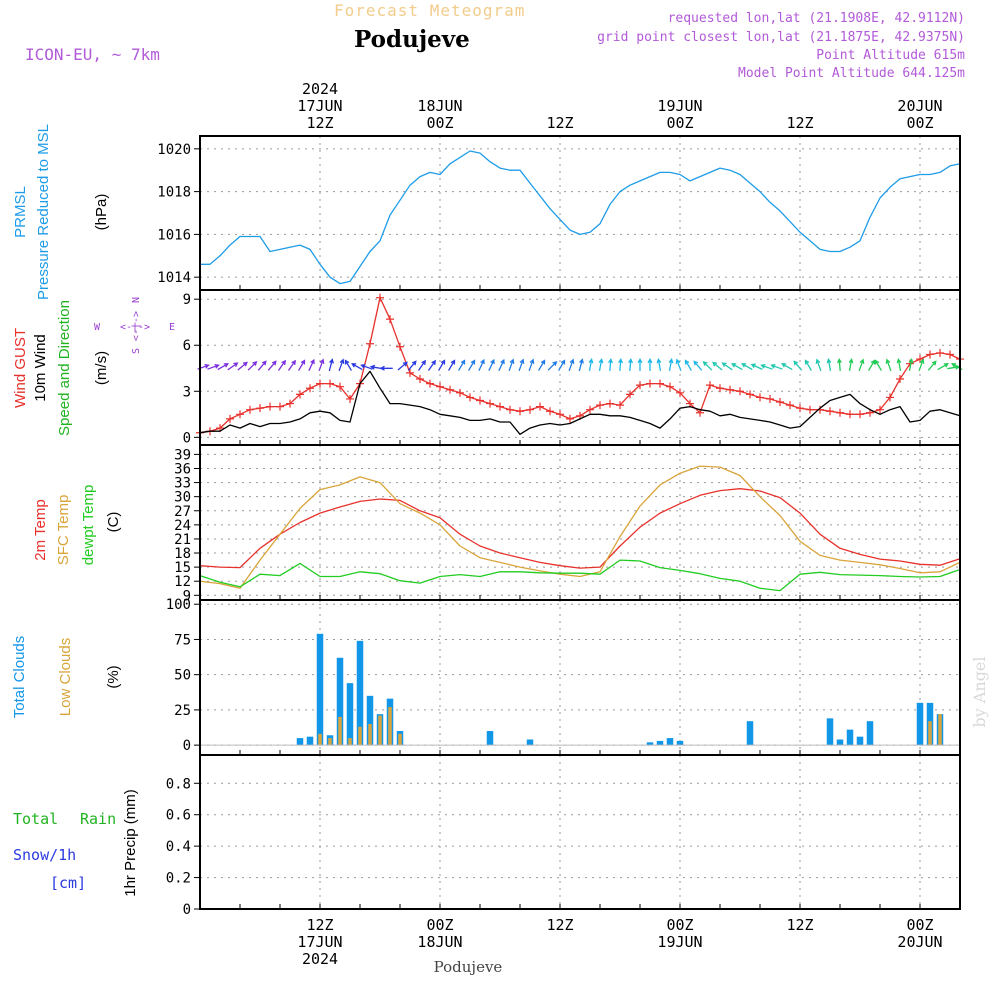  I want to click on top-time-label: 18JUN, so click(439, 106).